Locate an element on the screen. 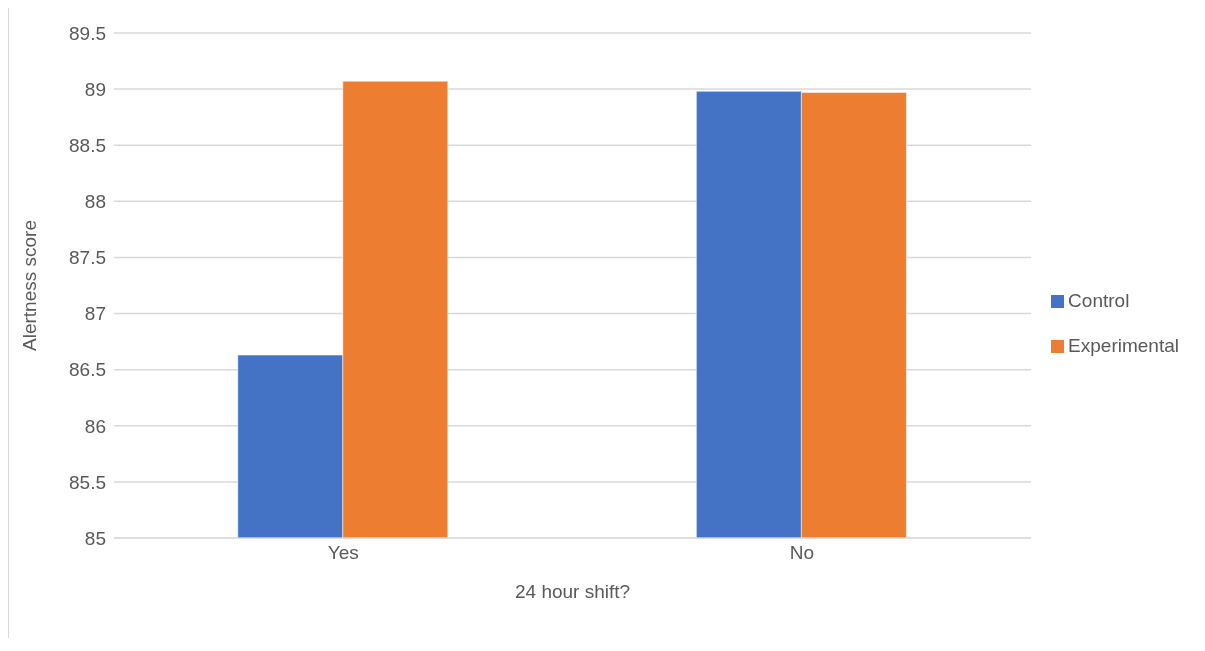 The width and height of the screenshot is (1205, 651). y-tick-label: 87.5 is located at coordinates (87, 258).